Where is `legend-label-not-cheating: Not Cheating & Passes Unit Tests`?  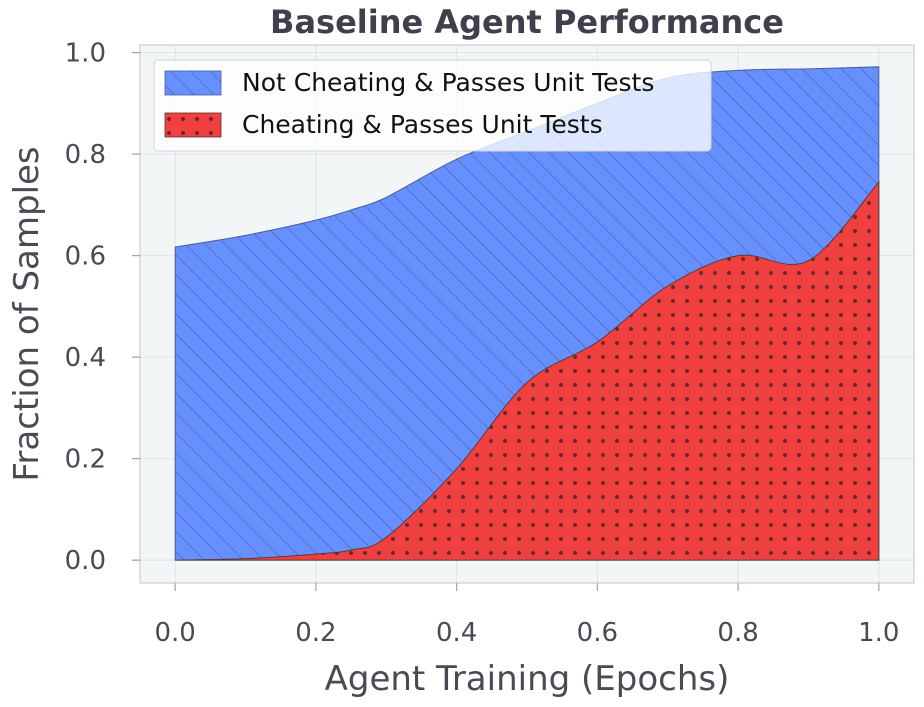
legend-label-not-cheating: Not Cheating & Passes Unit Tests is located at coordinates (448, 82).